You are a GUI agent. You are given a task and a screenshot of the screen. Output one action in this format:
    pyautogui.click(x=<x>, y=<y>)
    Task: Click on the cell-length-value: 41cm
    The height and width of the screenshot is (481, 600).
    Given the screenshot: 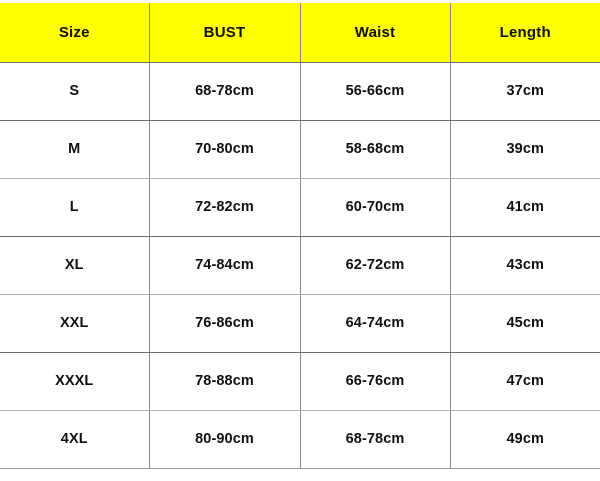 What is the action you would take?
    pyautogui.click(x=525, y=206)
    